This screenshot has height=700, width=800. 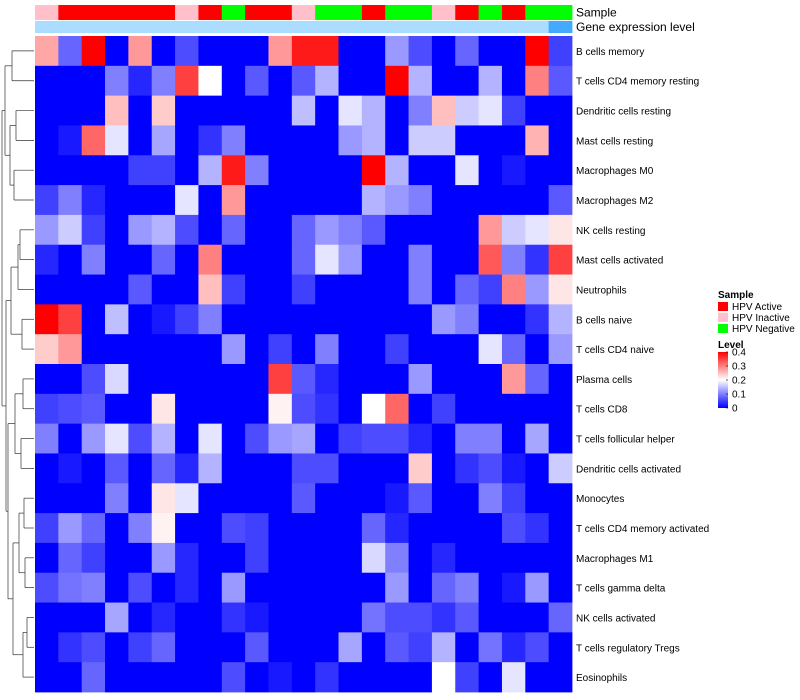 I want to click on legend-level: Level 0.4 0.3 0.2 0.1 0, so click(x=732, y=377).